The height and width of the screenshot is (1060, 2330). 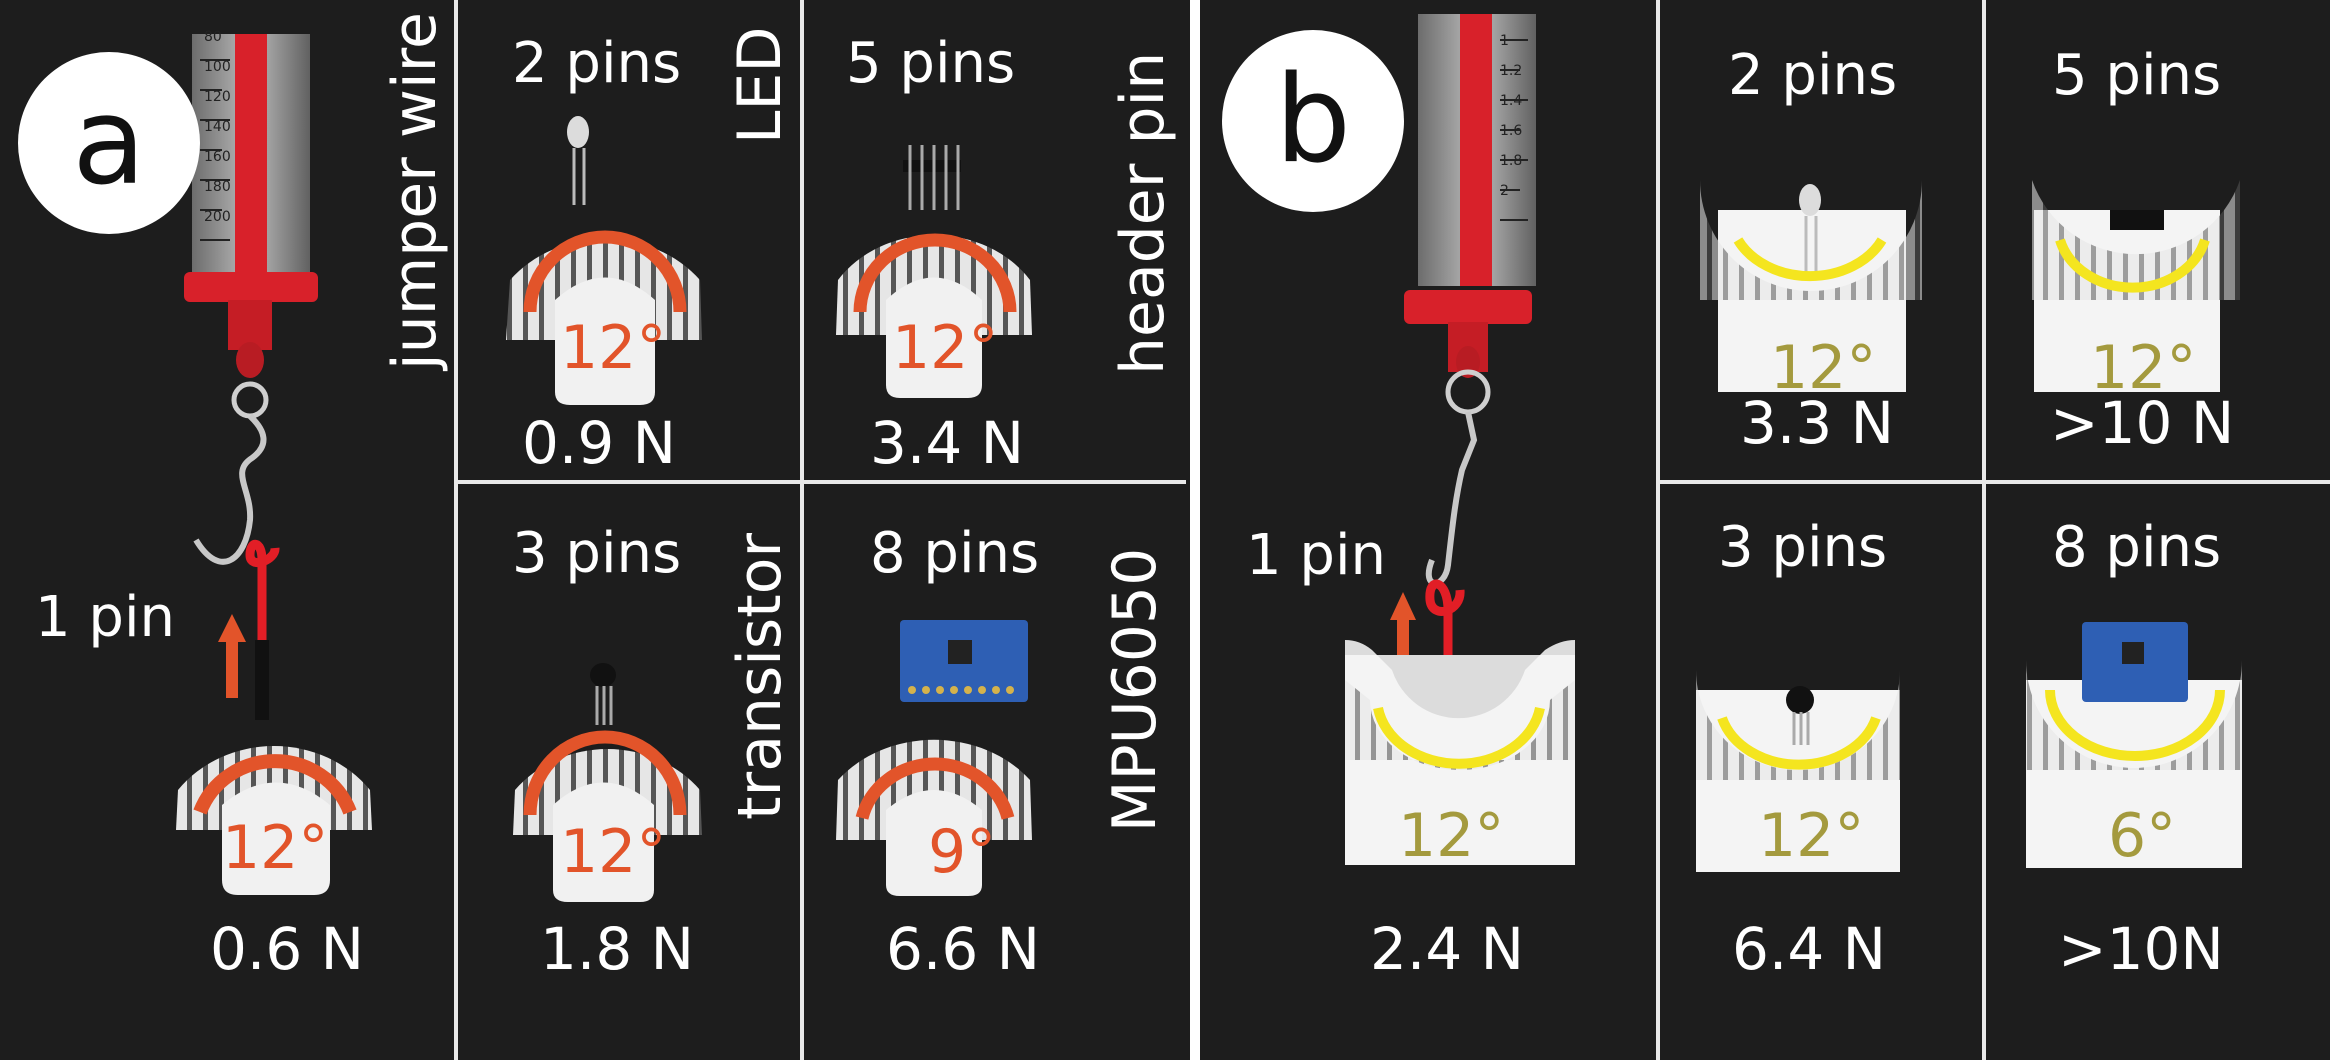 I want to click on header-pin-label: header pin, so click(x=1143, y=213).